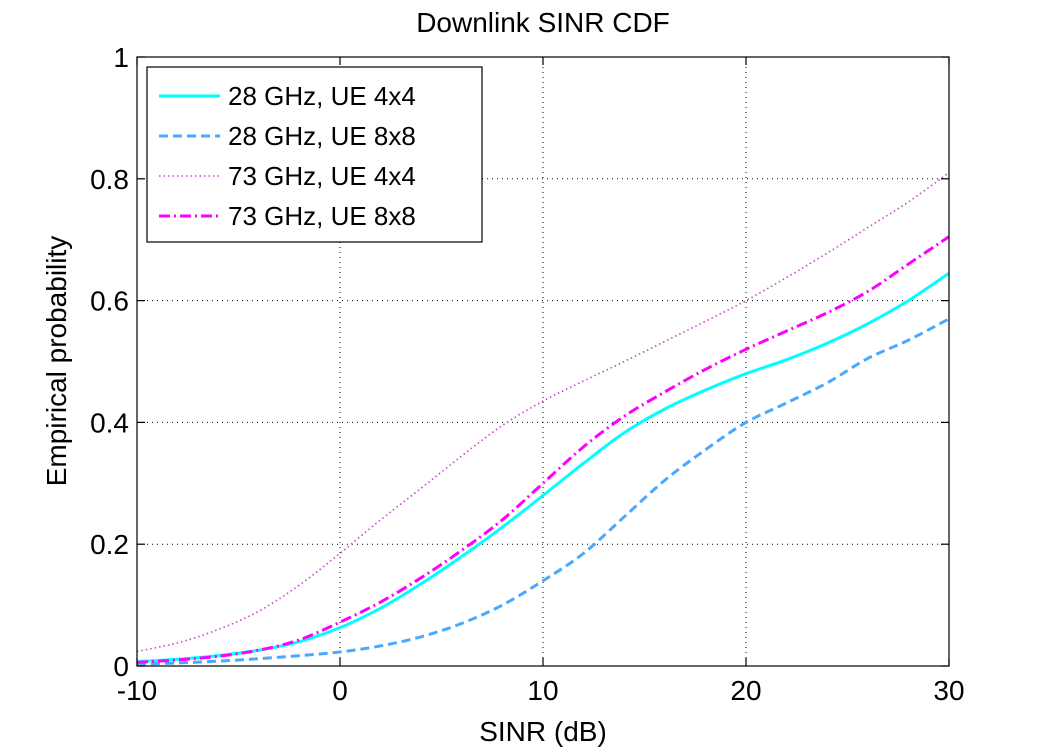 The image size is (1050, 750). Describe the element at coordinates (109, 179) in the screenshot. I see `y-tick-label: 0.8` at that location.